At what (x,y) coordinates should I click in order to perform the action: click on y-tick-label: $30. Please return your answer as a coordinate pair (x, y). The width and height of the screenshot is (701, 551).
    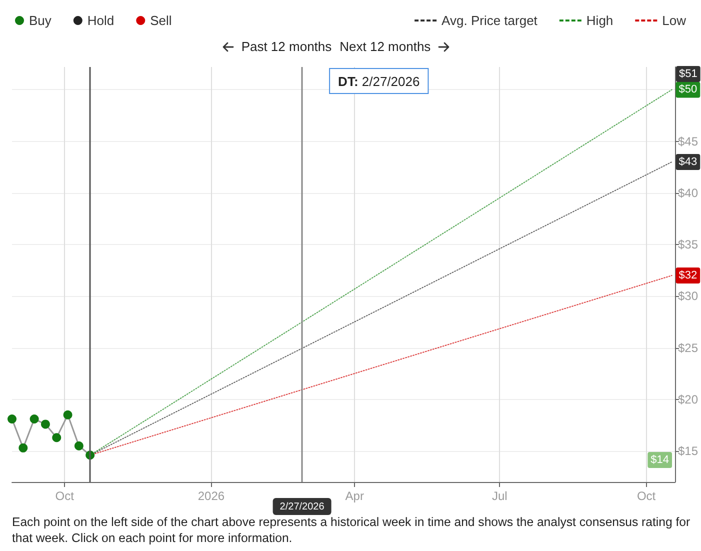
    Looking at the image, I should click on (688, 296).